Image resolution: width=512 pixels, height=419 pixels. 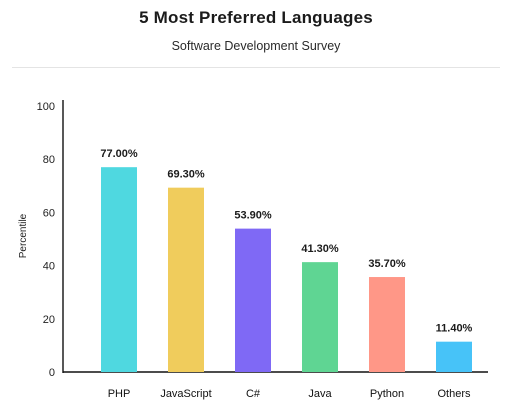 I want to click on x-tick-label: C#, so click(x=253, y=394).